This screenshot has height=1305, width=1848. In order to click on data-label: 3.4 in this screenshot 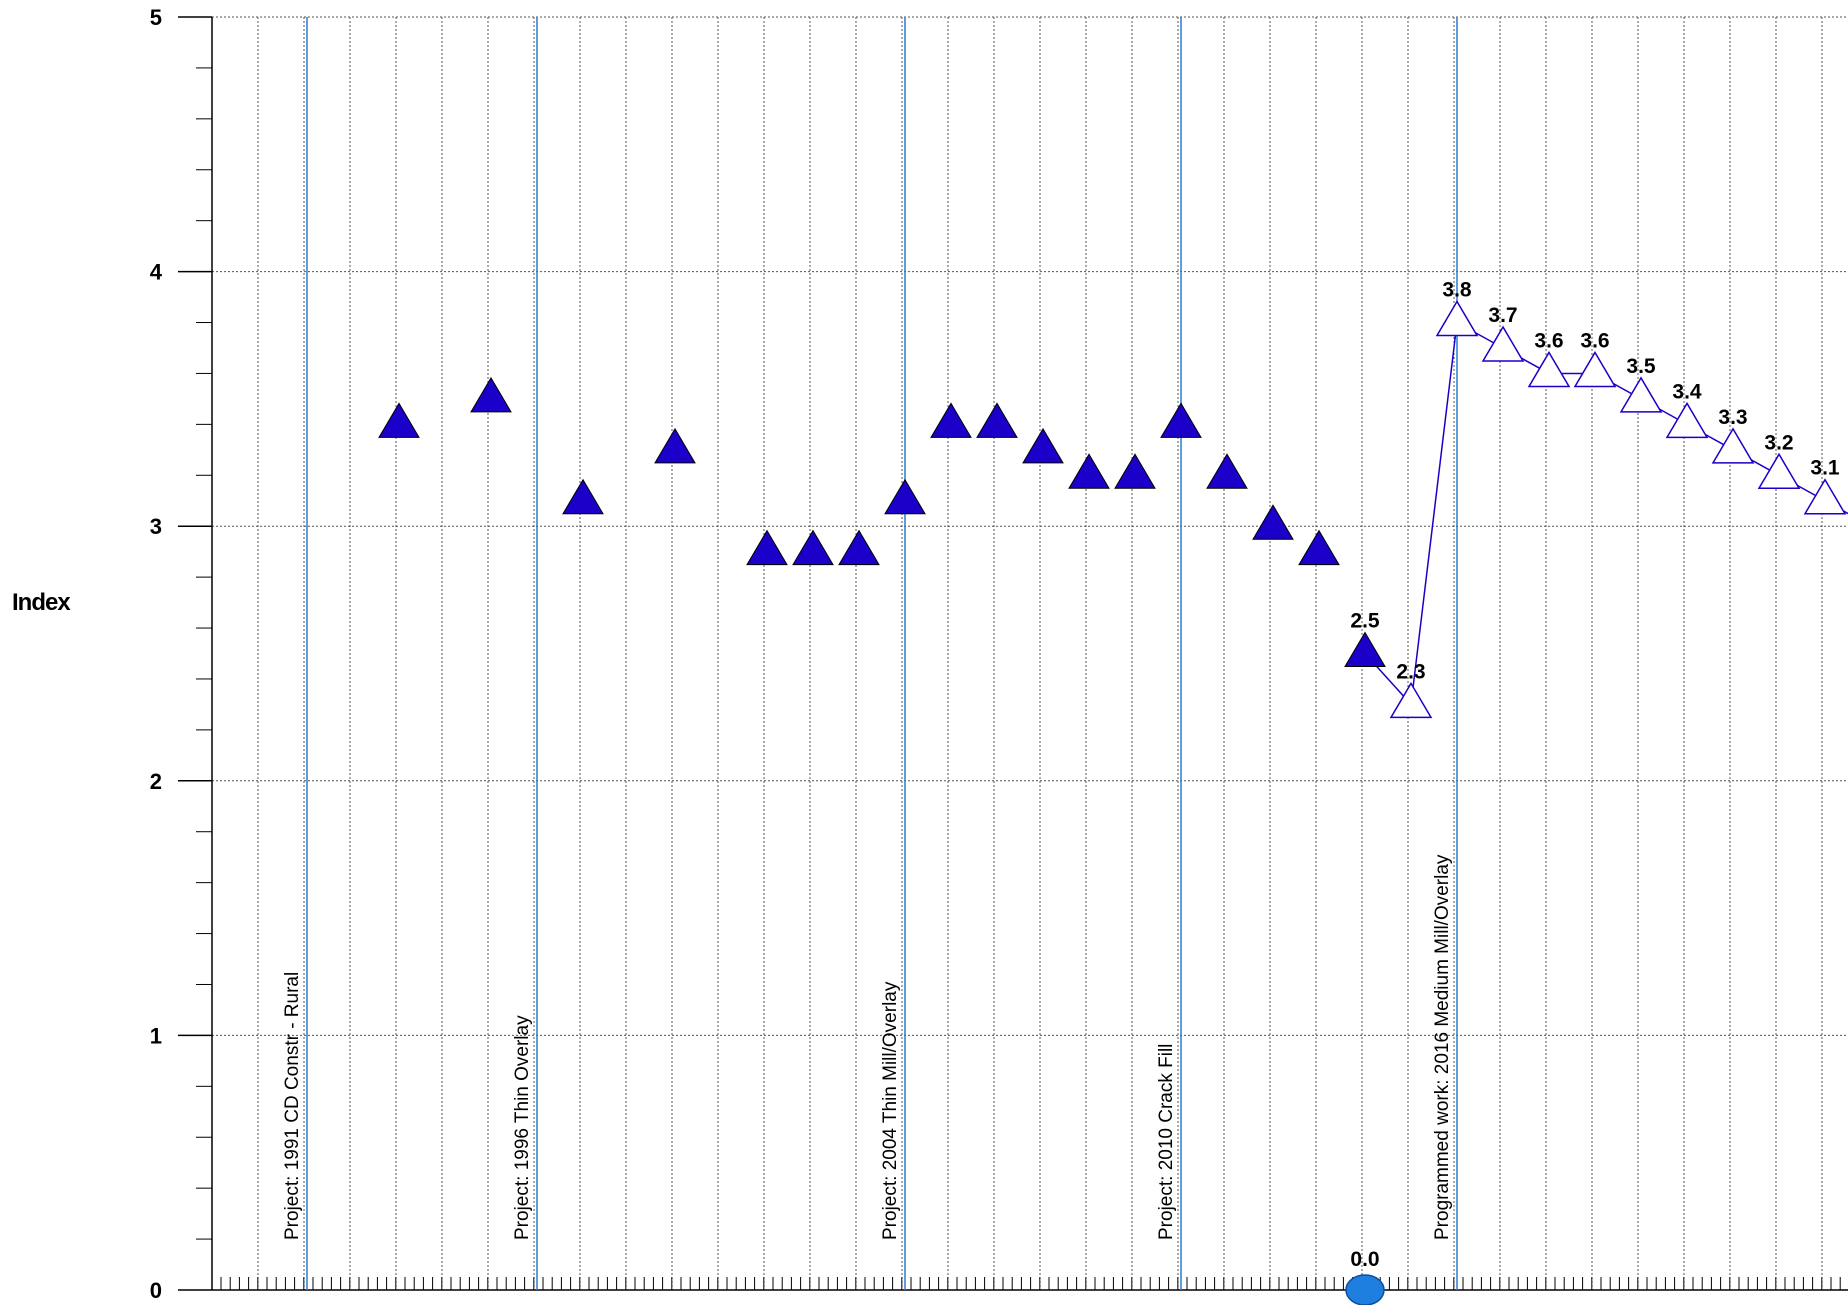, I will do `click(1687, 391)`.